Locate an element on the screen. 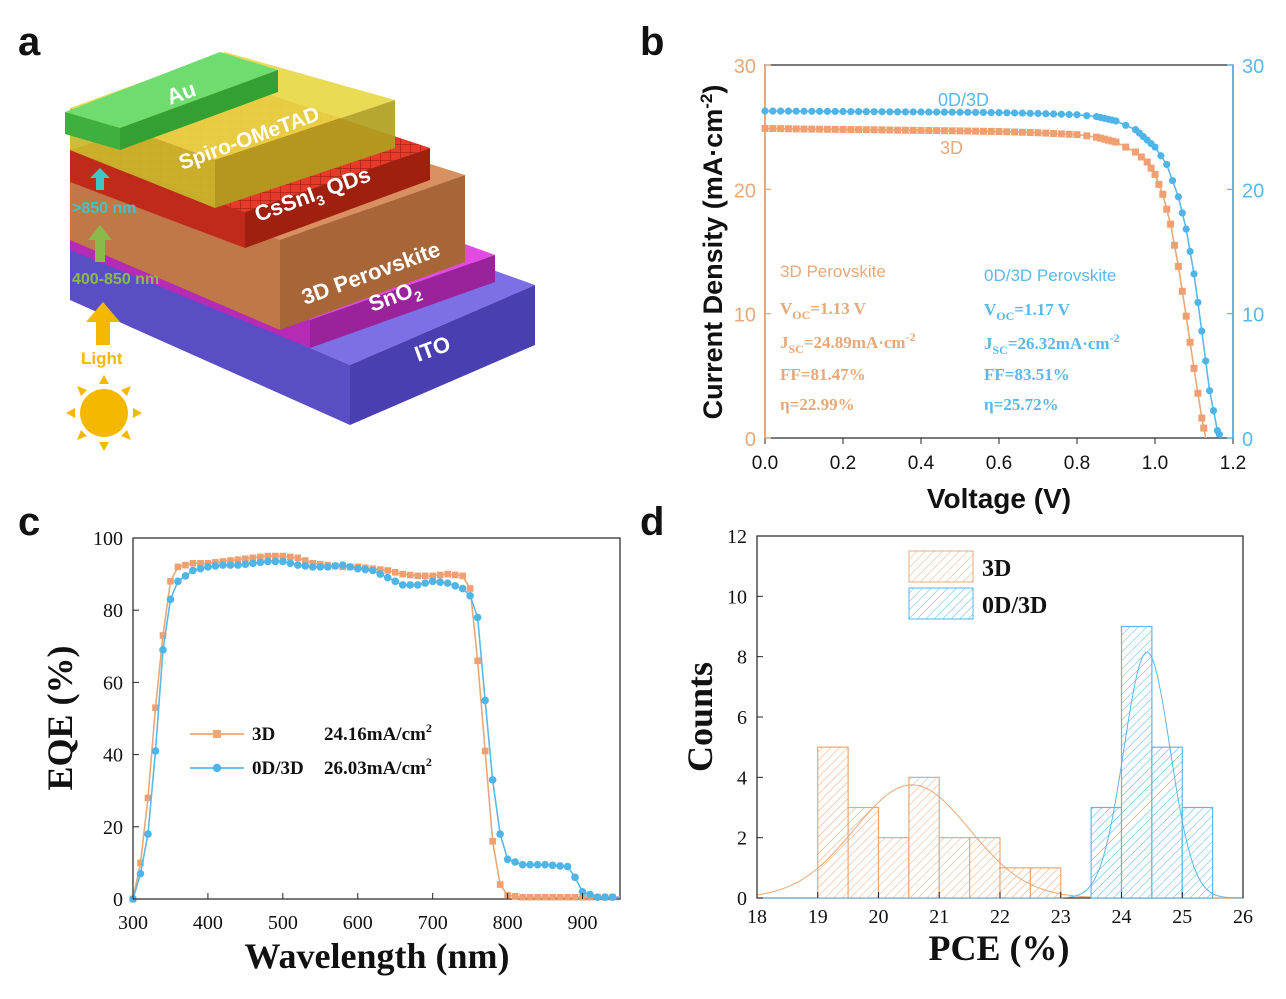 Image resolution: width=1286 pixels, height=999 pixels. pce-ytick-label: 8 is located at coordinates (742, 658).